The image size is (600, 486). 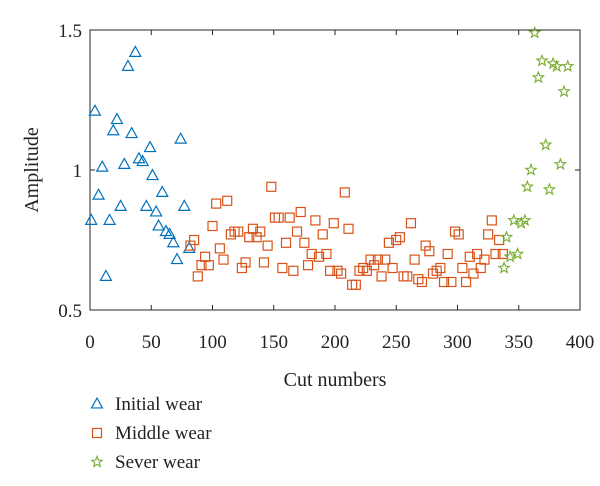 What do you see at coordinates (97, 433) in the screenshot?
I see `legend-square-symbol` at bounding box center [97, 433].